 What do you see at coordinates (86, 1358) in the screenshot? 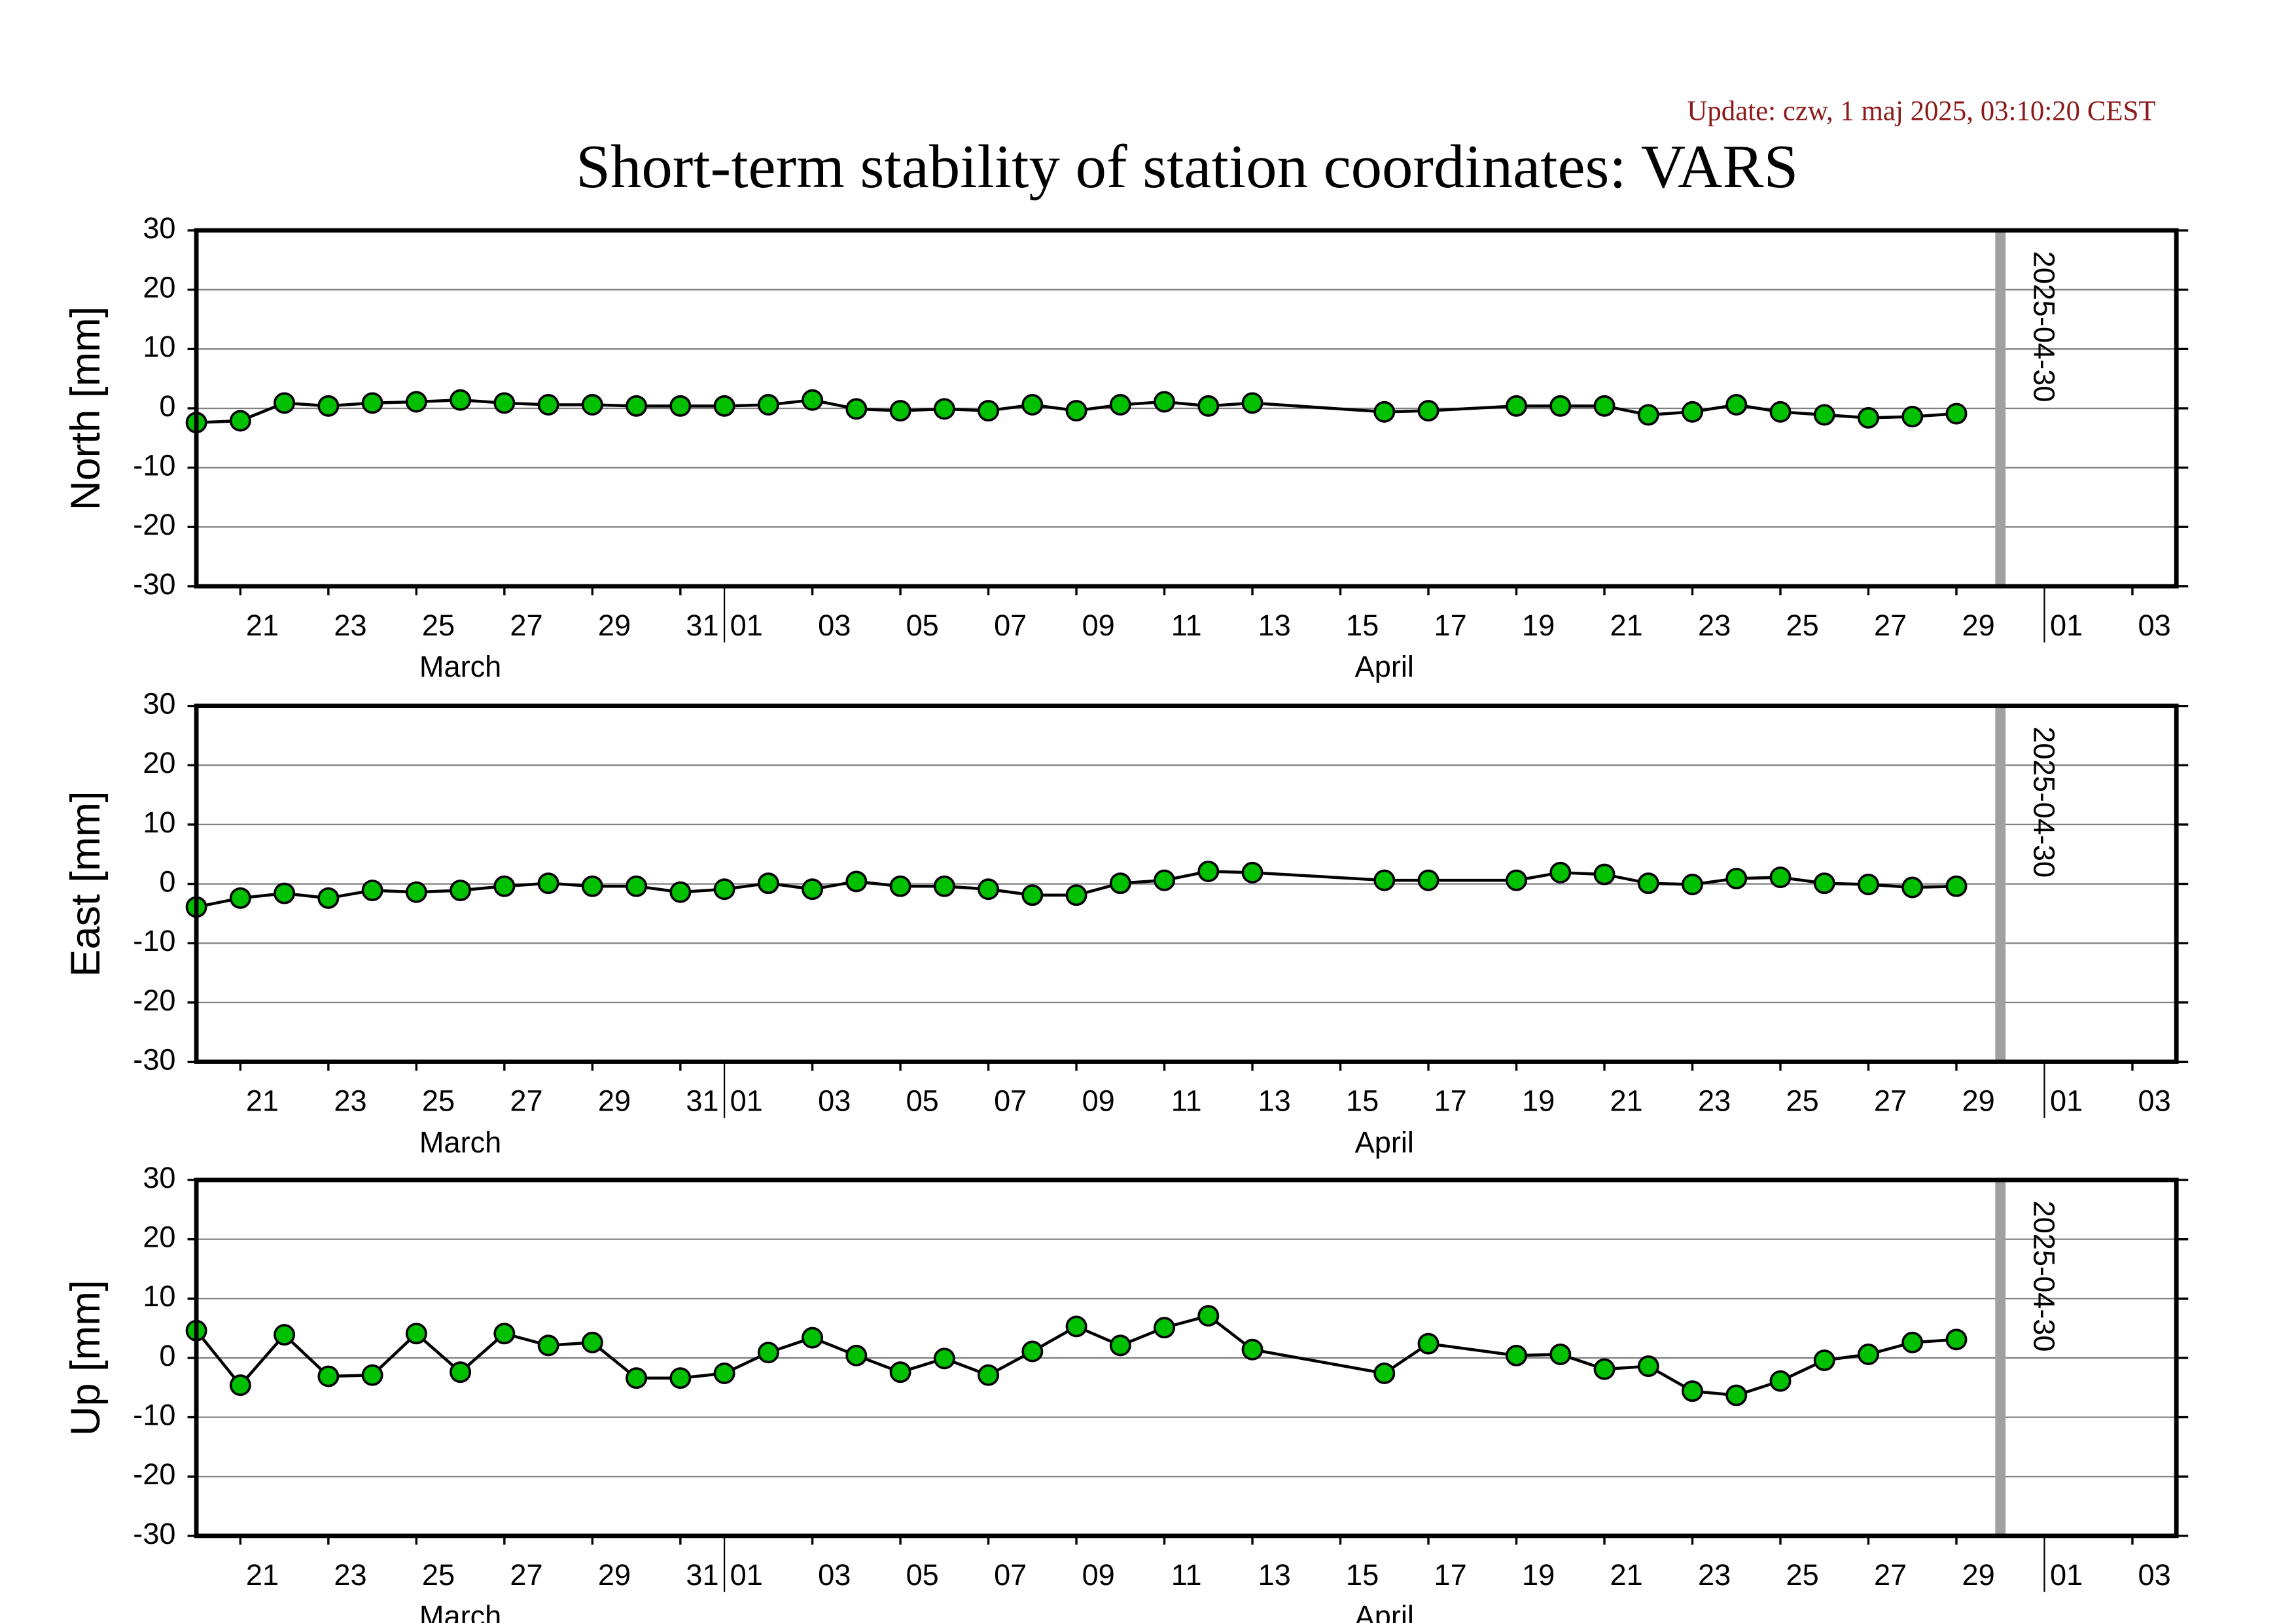
I see `y-axis-label: Up [mm]` at bounding box center [86, 1358].